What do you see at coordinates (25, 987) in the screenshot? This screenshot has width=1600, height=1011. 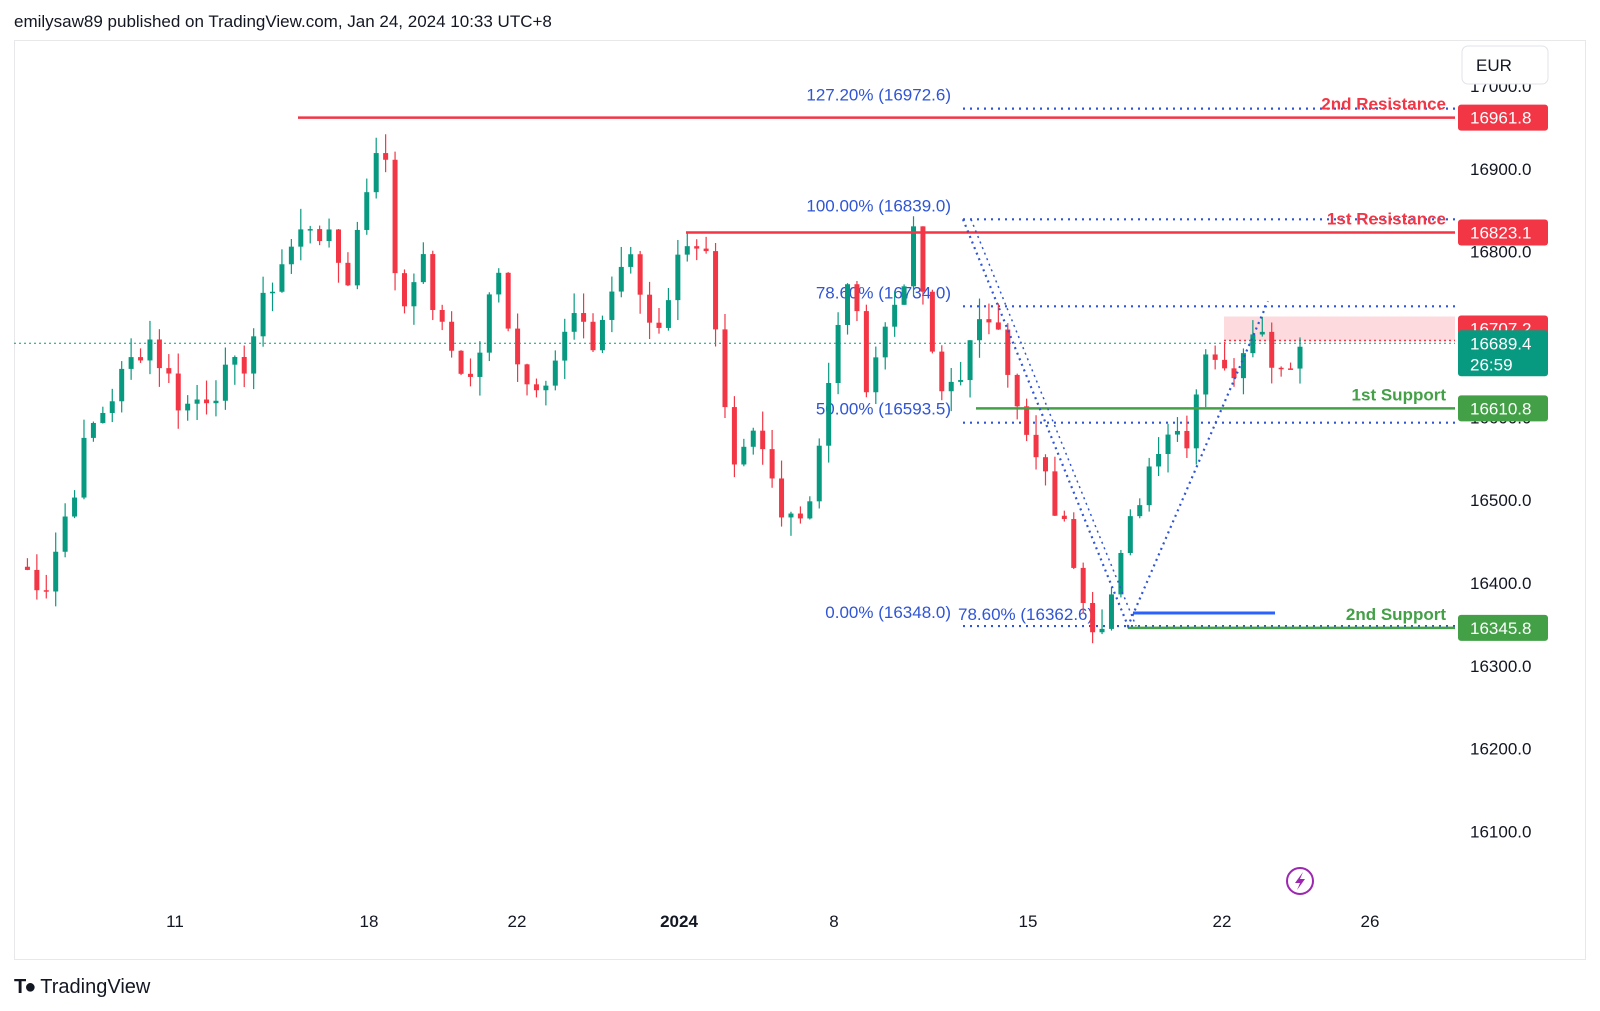 I see `tradingview-logo-icon: T●` at bounding box center [25, 987].